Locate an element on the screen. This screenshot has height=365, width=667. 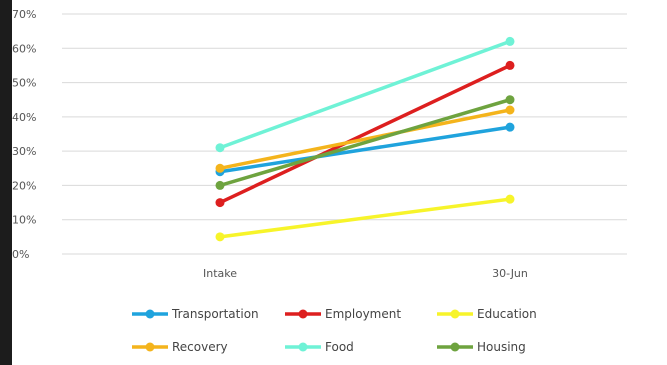
x-tick-label: Intake is located at coordinates (220, 273).